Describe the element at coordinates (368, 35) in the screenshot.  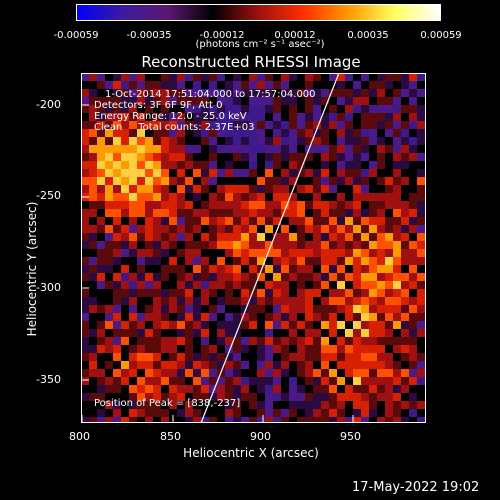
I see `colorbar-tick: 0.00035` at that location.